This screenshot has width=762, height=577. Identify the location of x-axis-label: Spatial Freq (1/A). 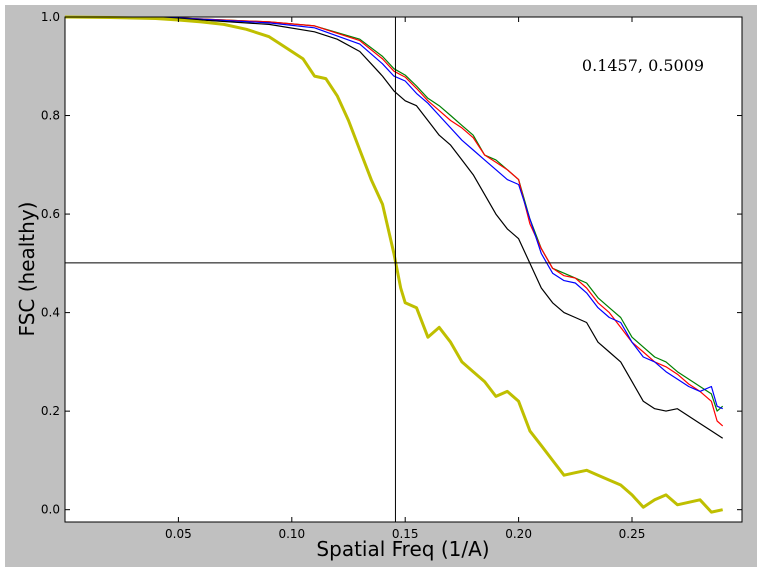
(402, 549).